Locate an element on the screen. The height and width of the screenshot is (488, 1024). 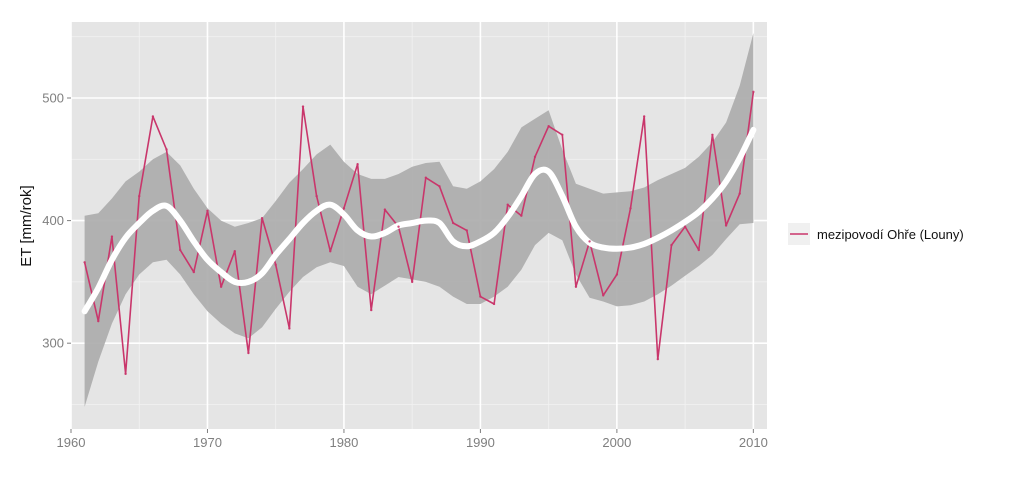
x-tick-label: 1970 is located at coordinates (207, 442).